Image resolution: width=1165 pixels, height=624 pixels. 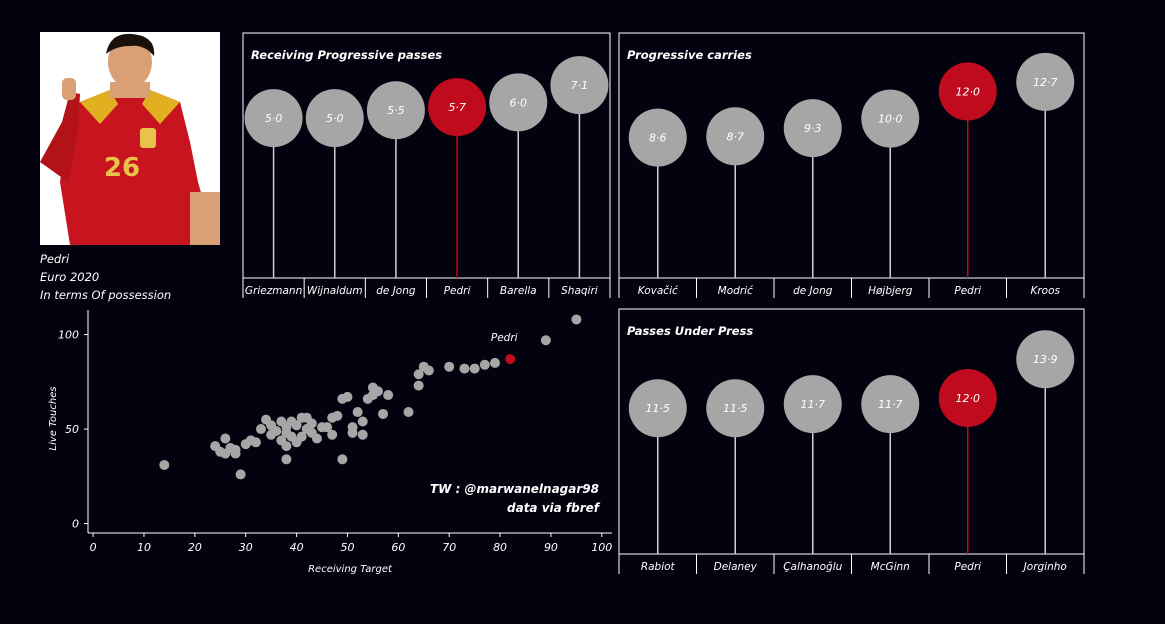 What do you see at coordinates (75, 524) in the screenshot?
I see `y-tick-label: 0` at bounding box center [75, 524].